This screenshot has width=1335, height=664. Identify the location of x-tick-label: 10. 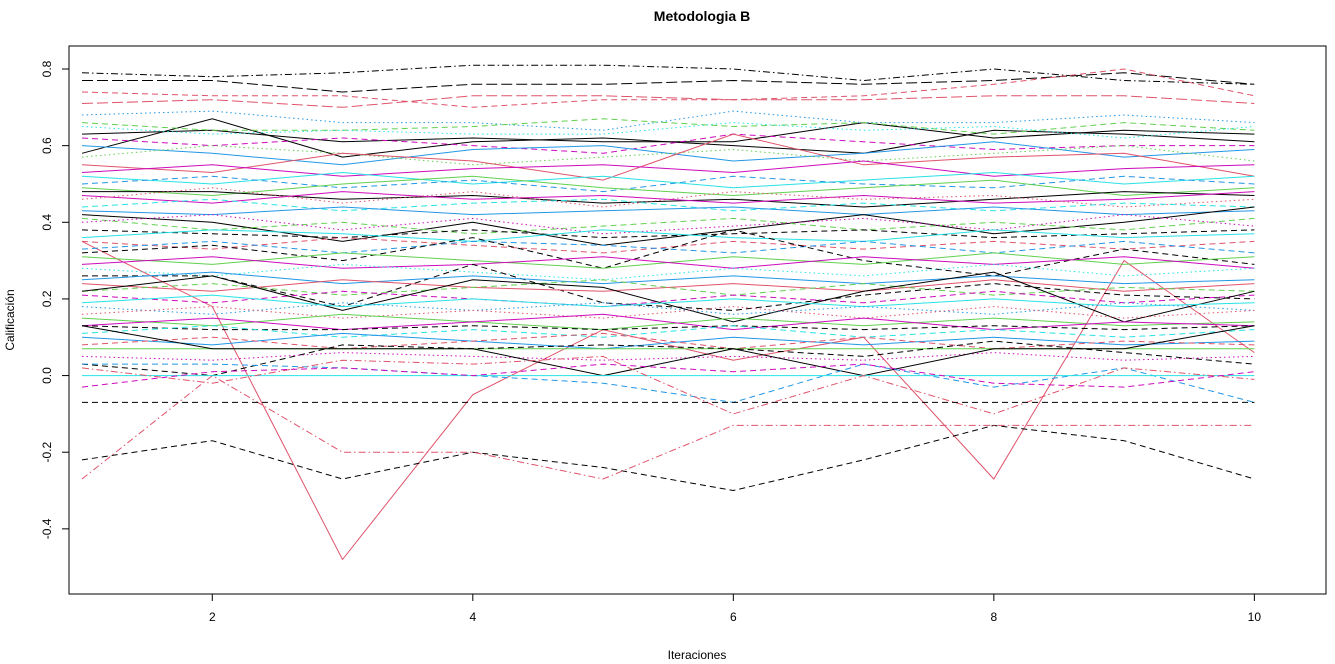
(1255, 617).